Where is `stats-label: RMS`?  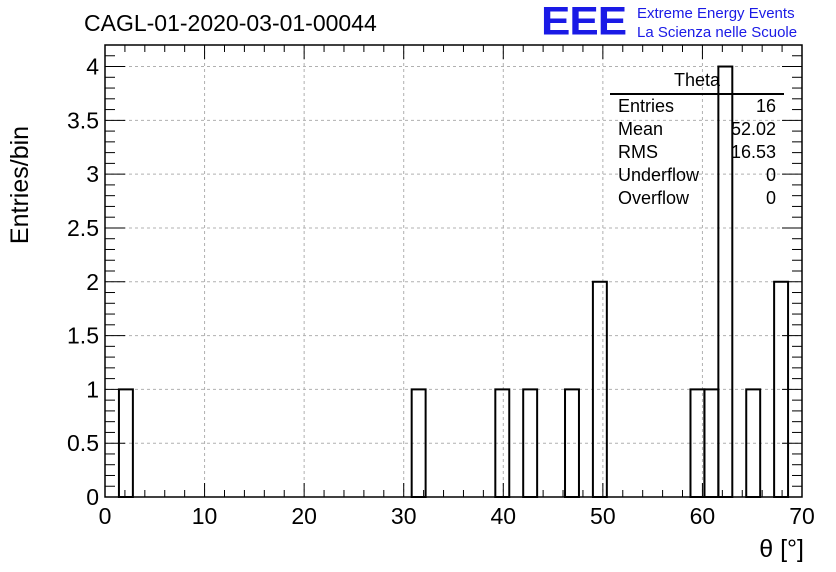 stats-label: RMS is located at coordinates (638, 152).